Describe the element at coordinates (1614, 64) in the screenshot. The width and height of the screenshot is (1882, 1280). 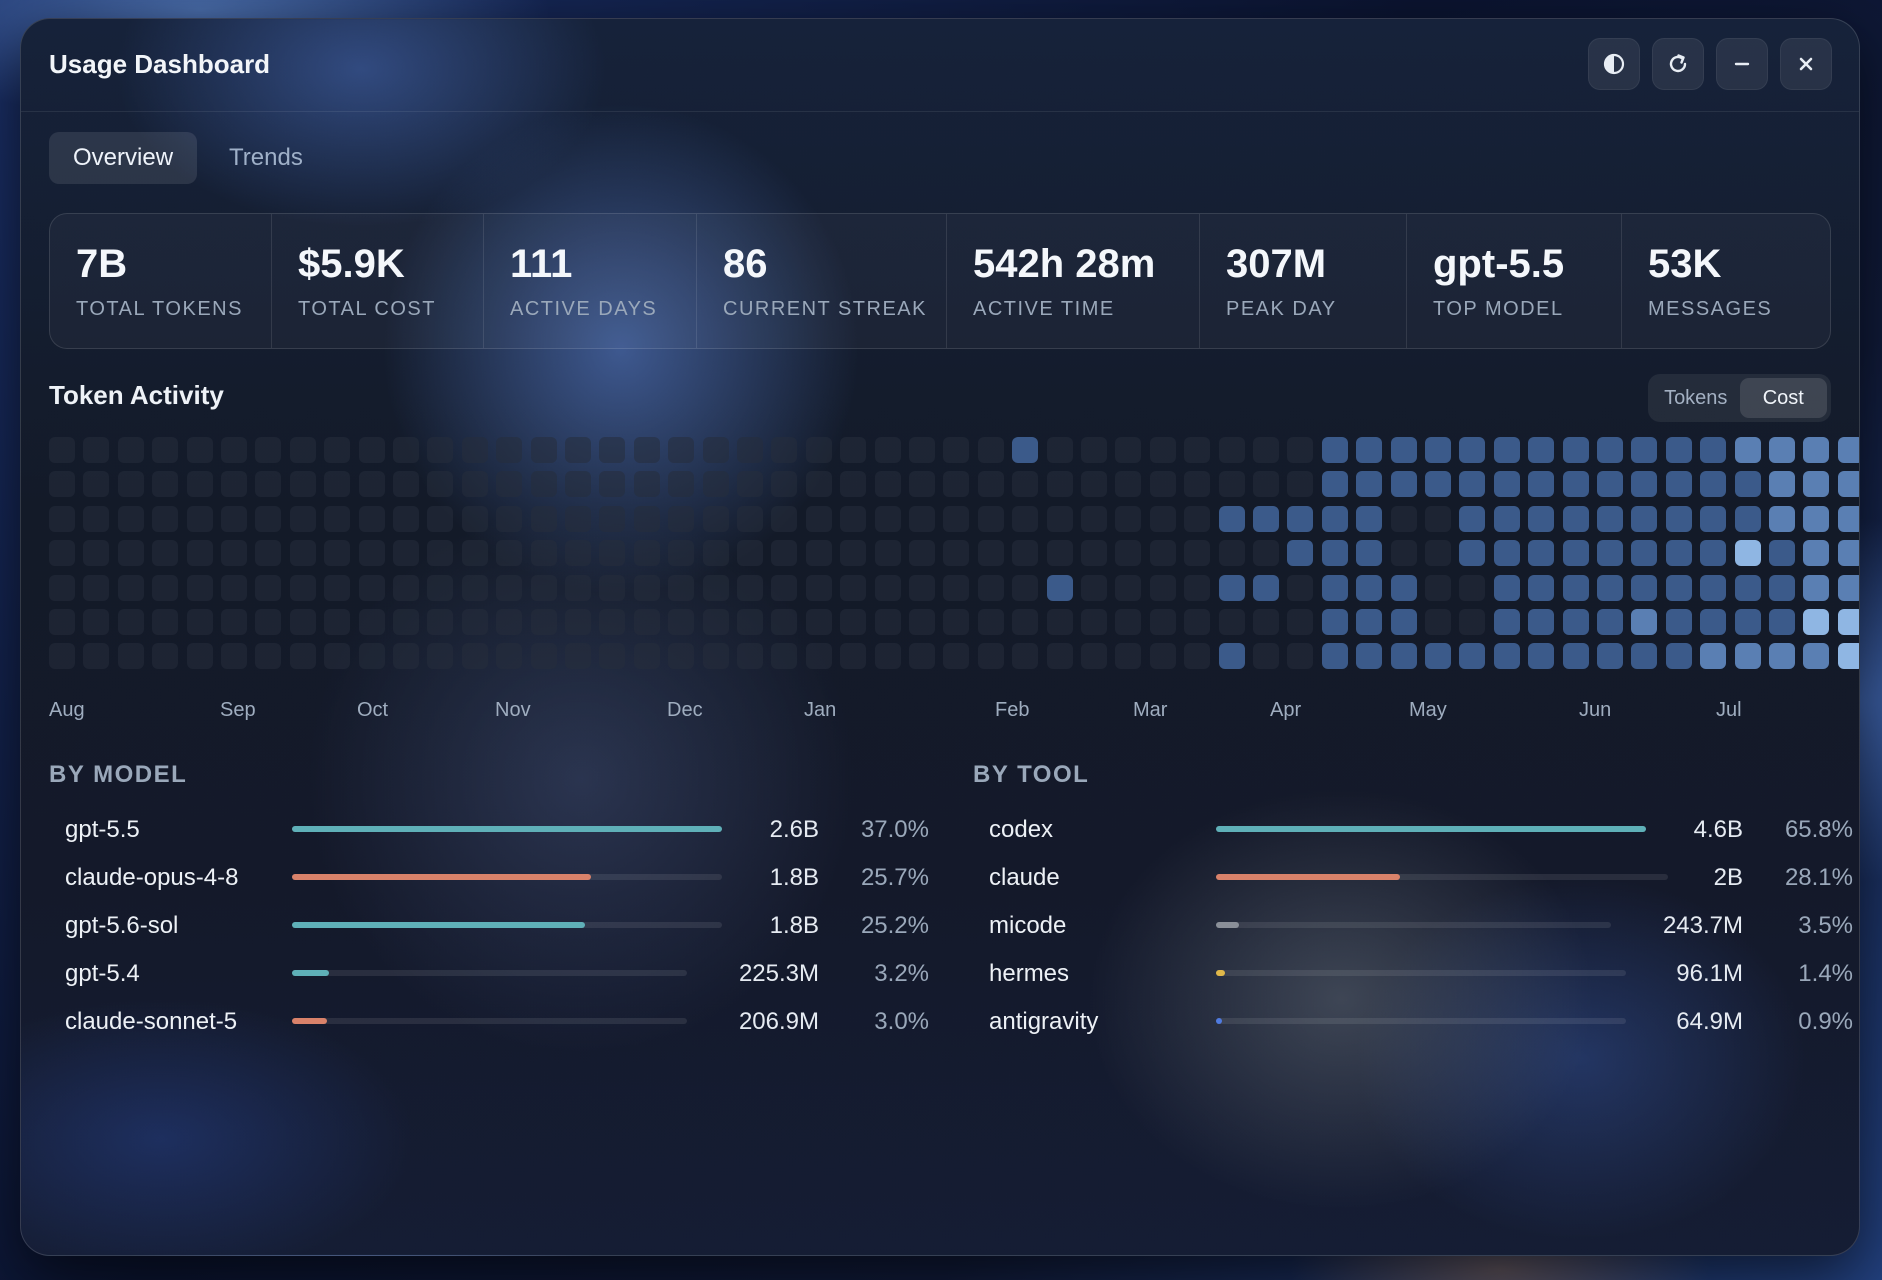
I see `theme-toggle-button` at that location.